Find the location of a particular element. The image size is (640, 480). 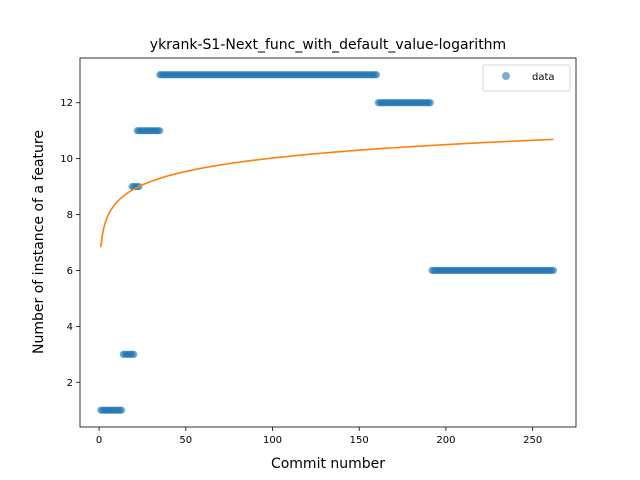

y-tick-label: 10 is located at coordinates (66, 159).